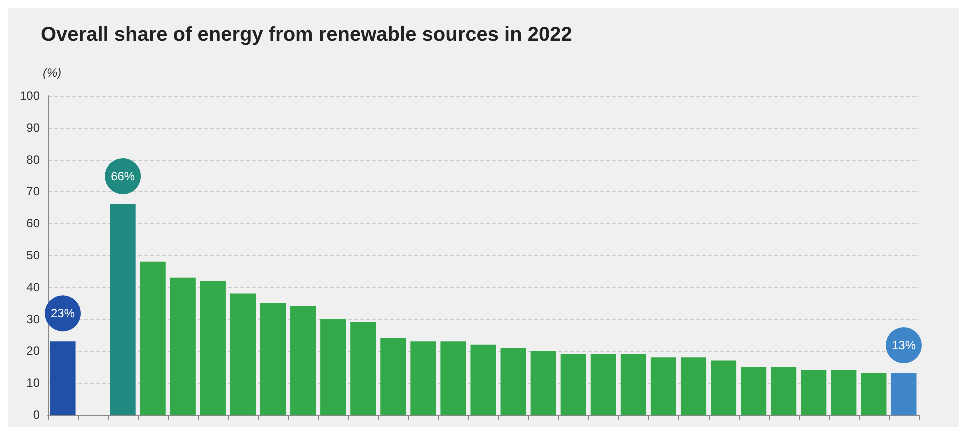 The image size is (967, 435). I want to click on data-label: 66%, so click(123, 176).